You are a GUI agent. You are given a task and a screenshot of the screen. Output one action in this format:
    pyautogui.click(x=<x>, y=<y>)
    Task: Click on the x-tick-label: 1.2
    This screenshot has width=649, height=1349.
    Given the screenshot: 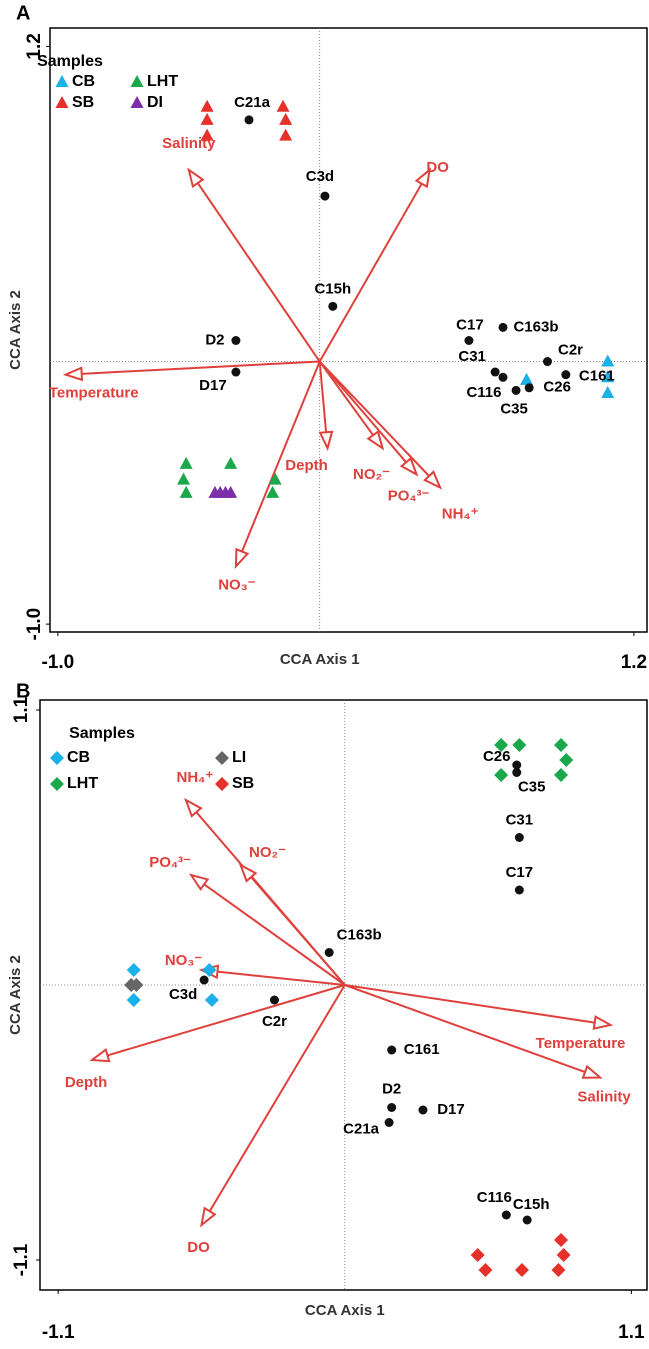 What is the action you would take?
    pyautogui.click(x=634, y=662)
    